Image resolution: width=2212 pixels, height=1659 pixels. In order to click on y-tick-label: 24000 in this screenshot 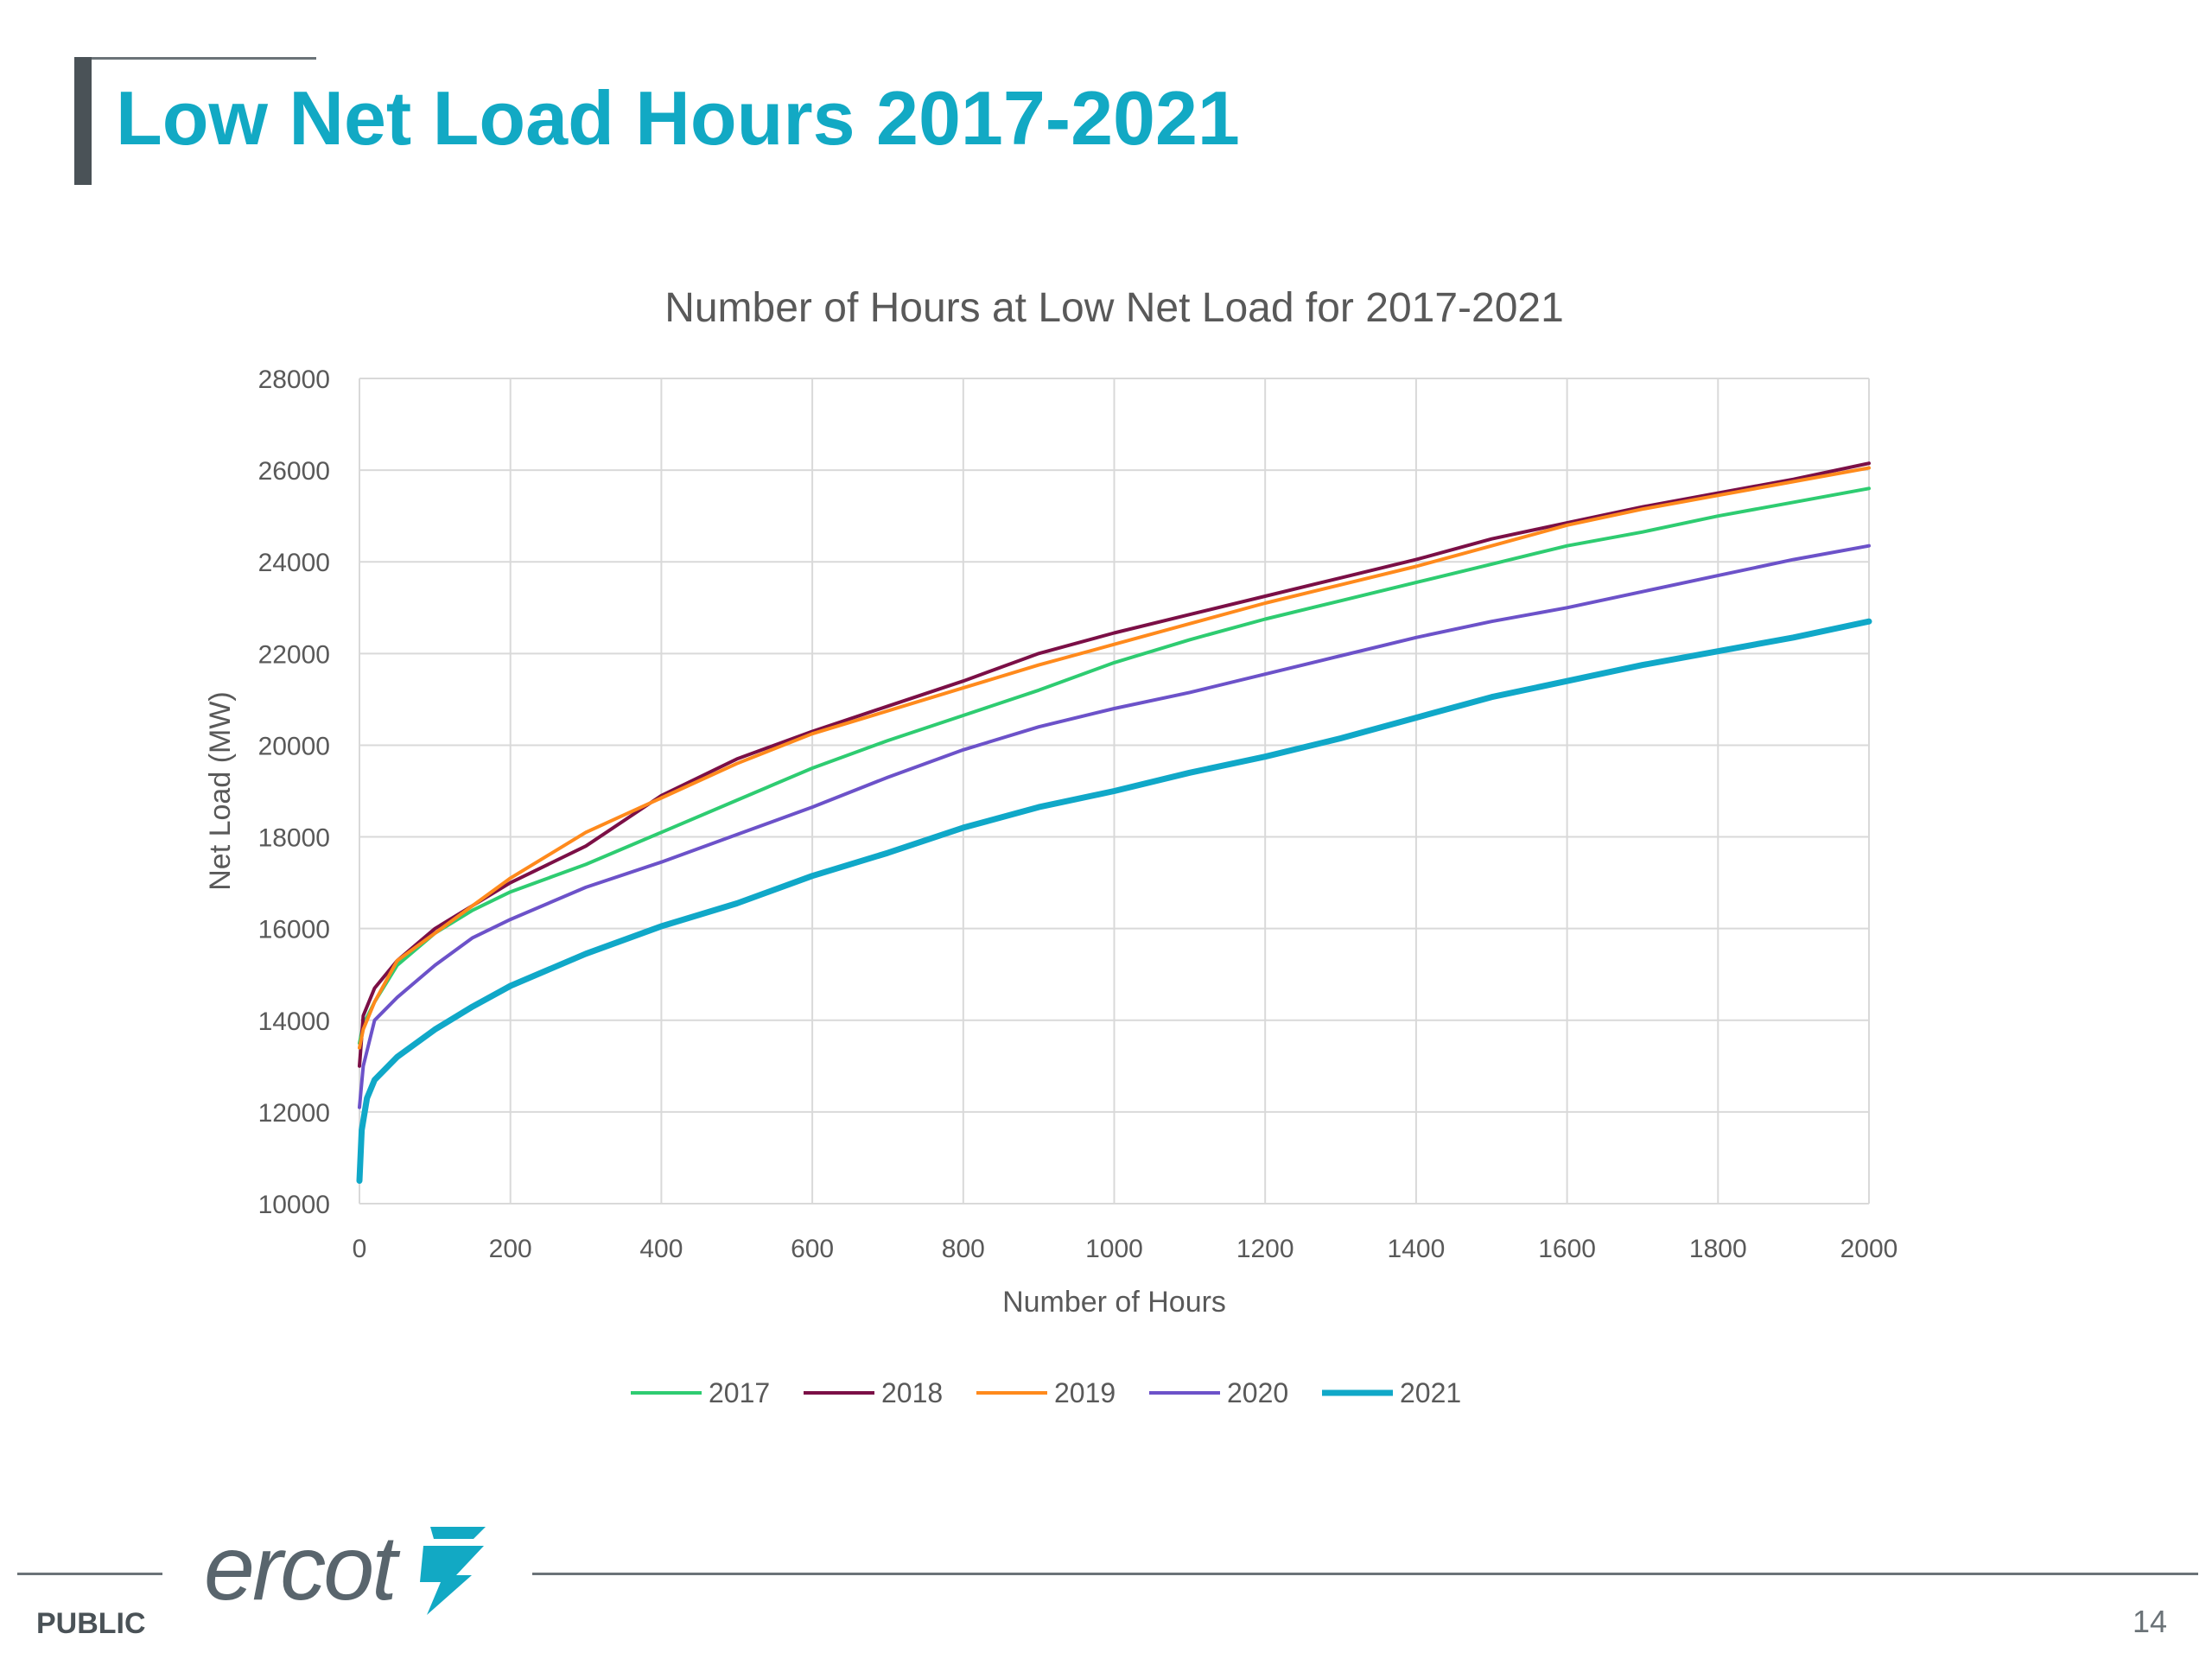, I will do `click(294, 563)`.